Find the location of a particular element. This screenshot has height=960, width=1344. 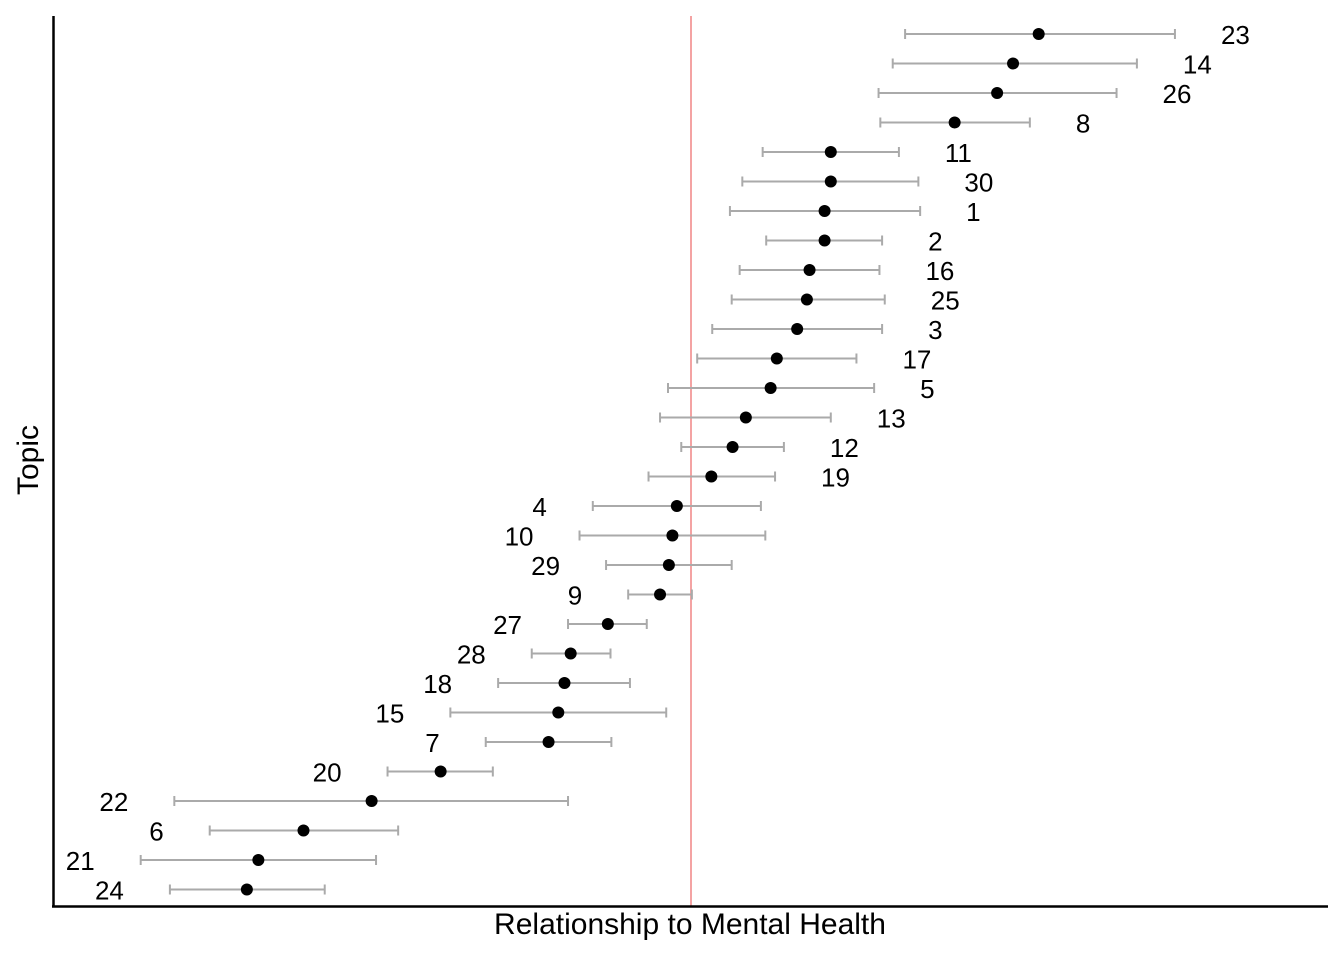

topic-label: 17 is located at coordinates (916, 360).